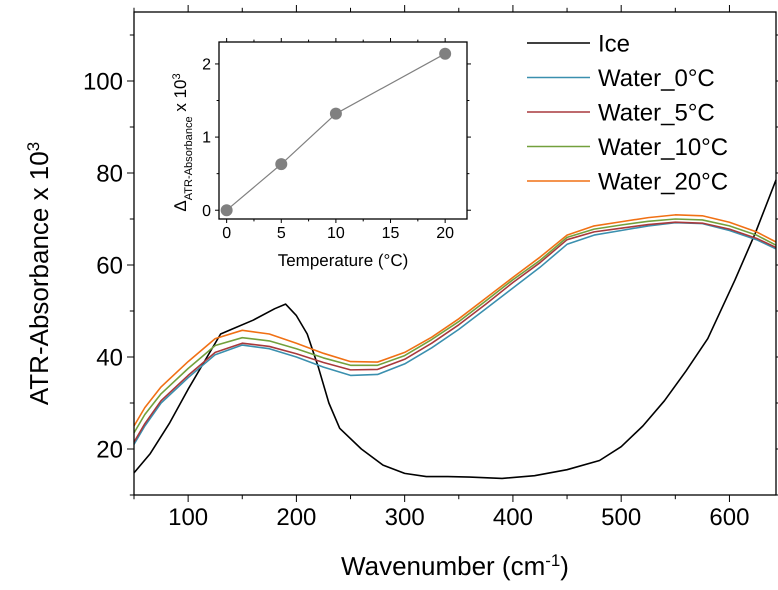 The image size is (778, 590). Describe the element at coordinates (343, 260) in the screenshot. I see `x-axis-title: Temperature (°C)` at that location.